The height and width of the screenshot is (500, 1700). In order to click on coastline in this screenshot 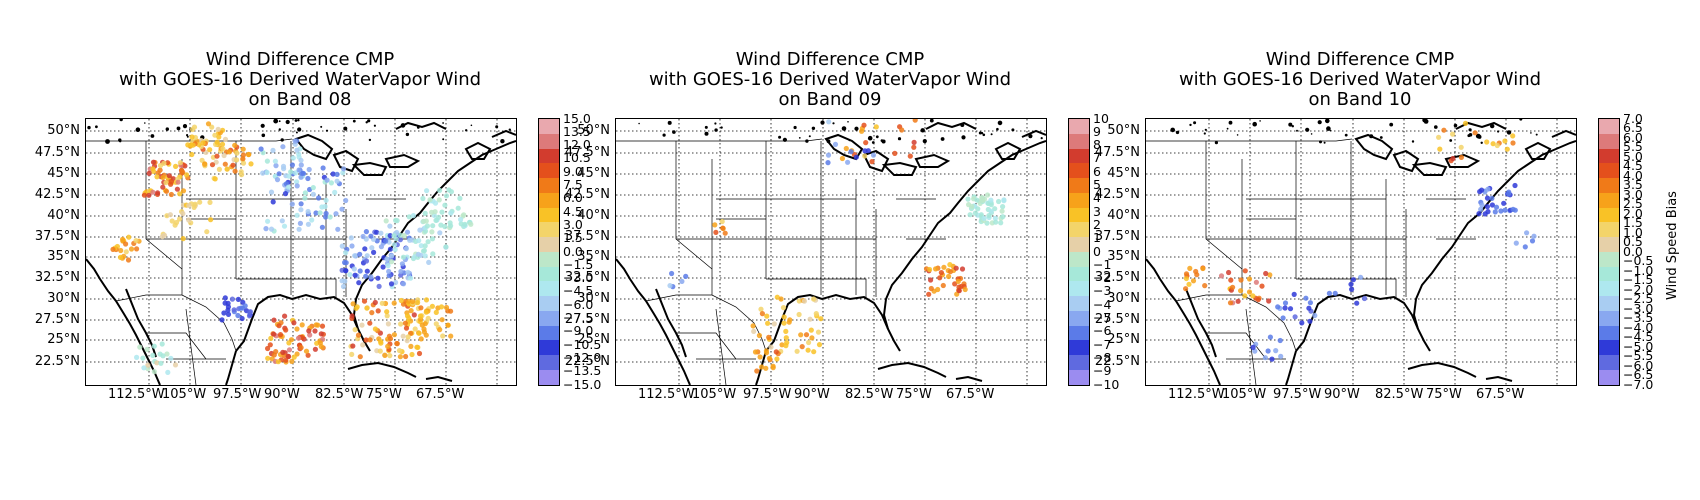, I will do `click(964, 235)`.